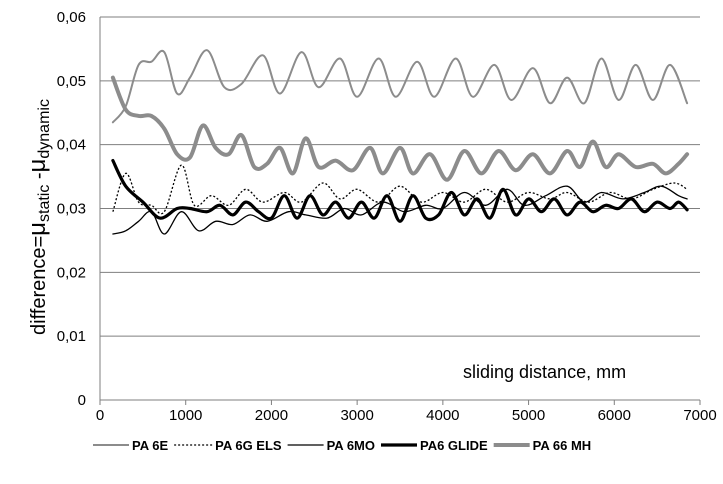 The image size is (723, 484). I want to click on x-tick-label: 5000, so click(528, 415).